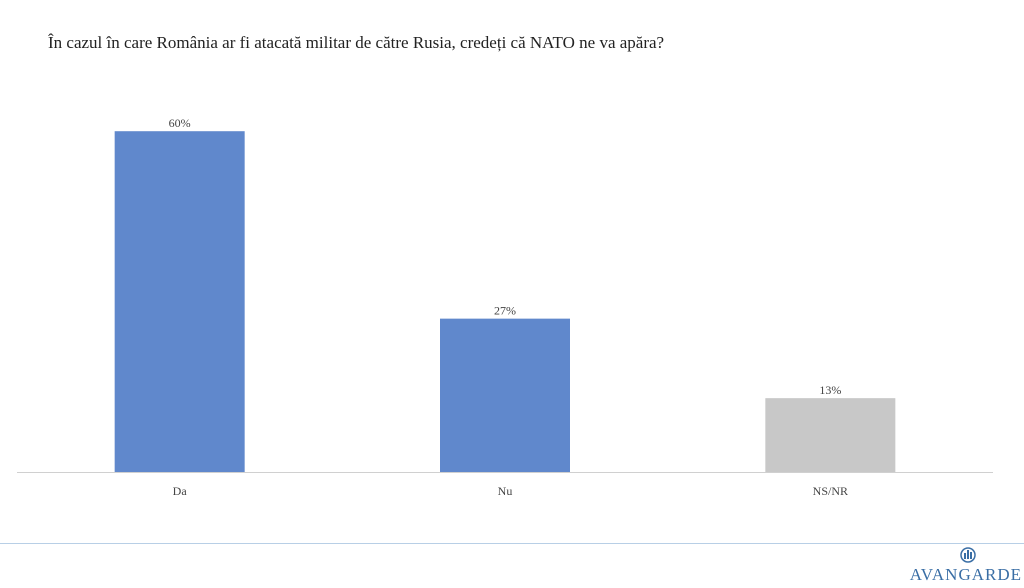  Describe the element at coordinates (505, 311) in the screenshot. I see `value-label: 27%` at that location.